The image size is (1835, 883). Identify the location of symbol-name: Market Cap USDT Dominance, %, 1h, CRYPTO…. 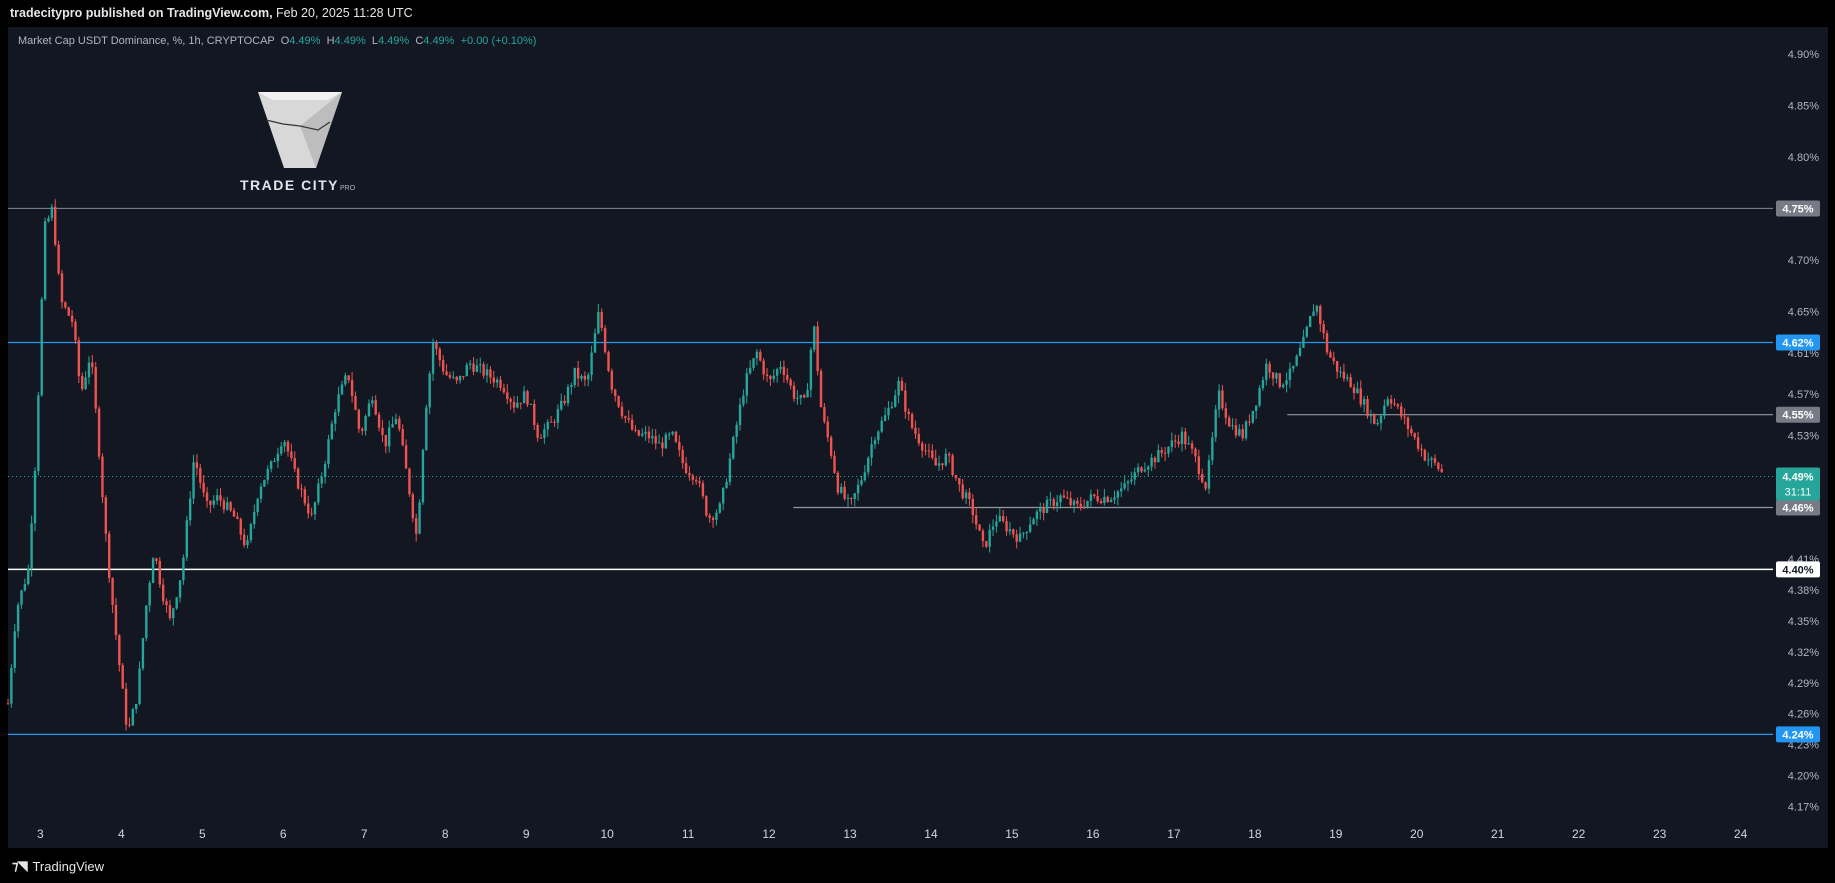
(146, 41).